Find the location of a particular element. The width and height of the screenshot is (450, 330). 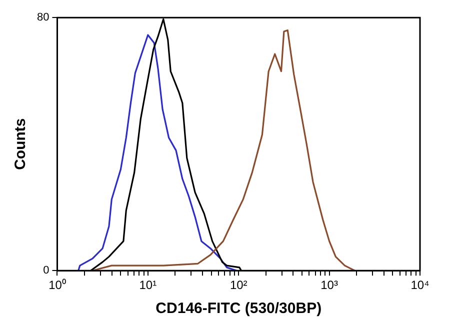

x-tick-label: 10⁰ is located at coordinates (57, 285).